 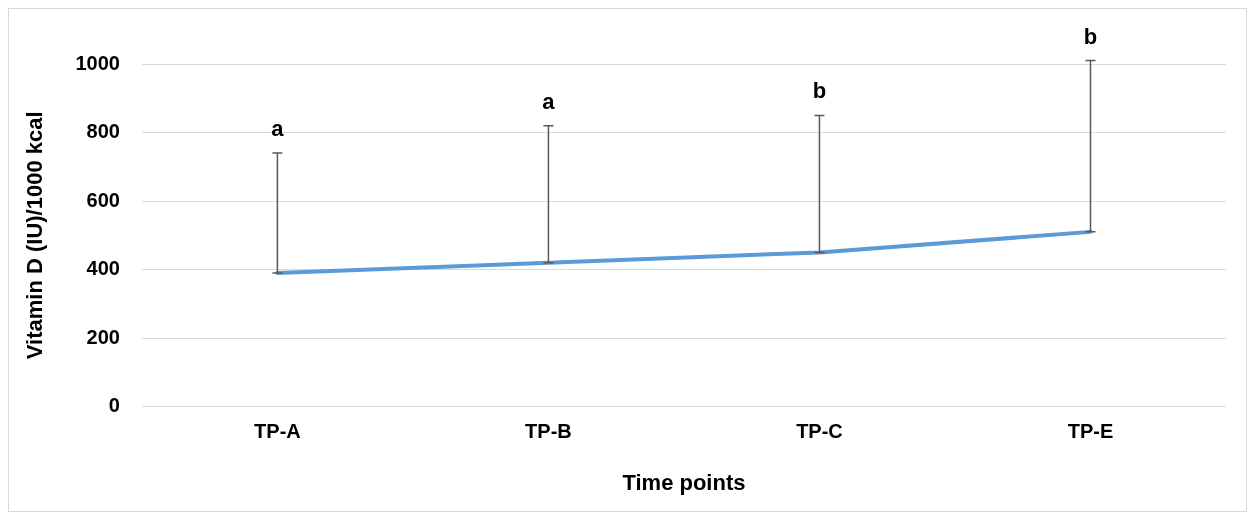 What do you see at coordinates (548, 431) in the screenshot?
I see `x-tick-label: TP-B` at bounding box center [548, 431].